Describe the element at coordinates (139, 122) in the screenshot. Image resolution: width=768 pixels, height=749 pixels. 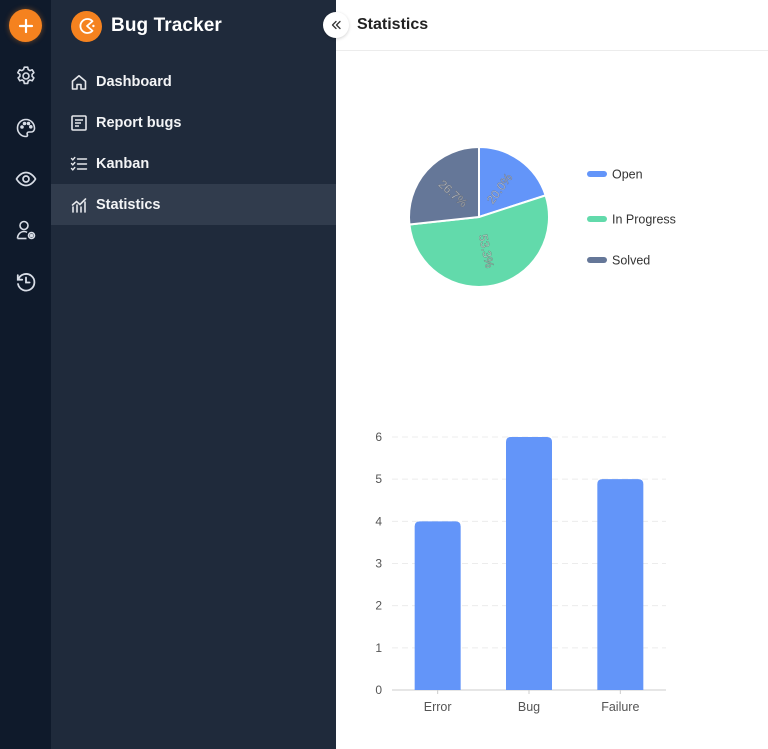
I see `sidebar-item-label: Report bugs` at that location.